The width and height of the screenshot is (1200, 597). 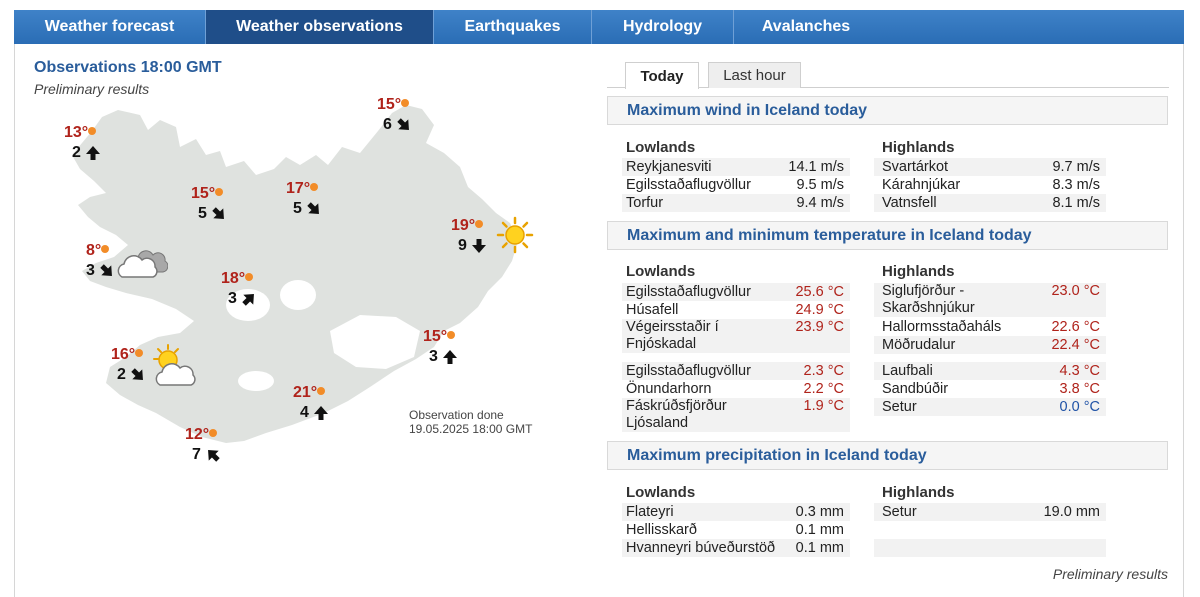 I want to click on table-row: Sandbúðir 3.8 °C, so click(x=991, y=389).